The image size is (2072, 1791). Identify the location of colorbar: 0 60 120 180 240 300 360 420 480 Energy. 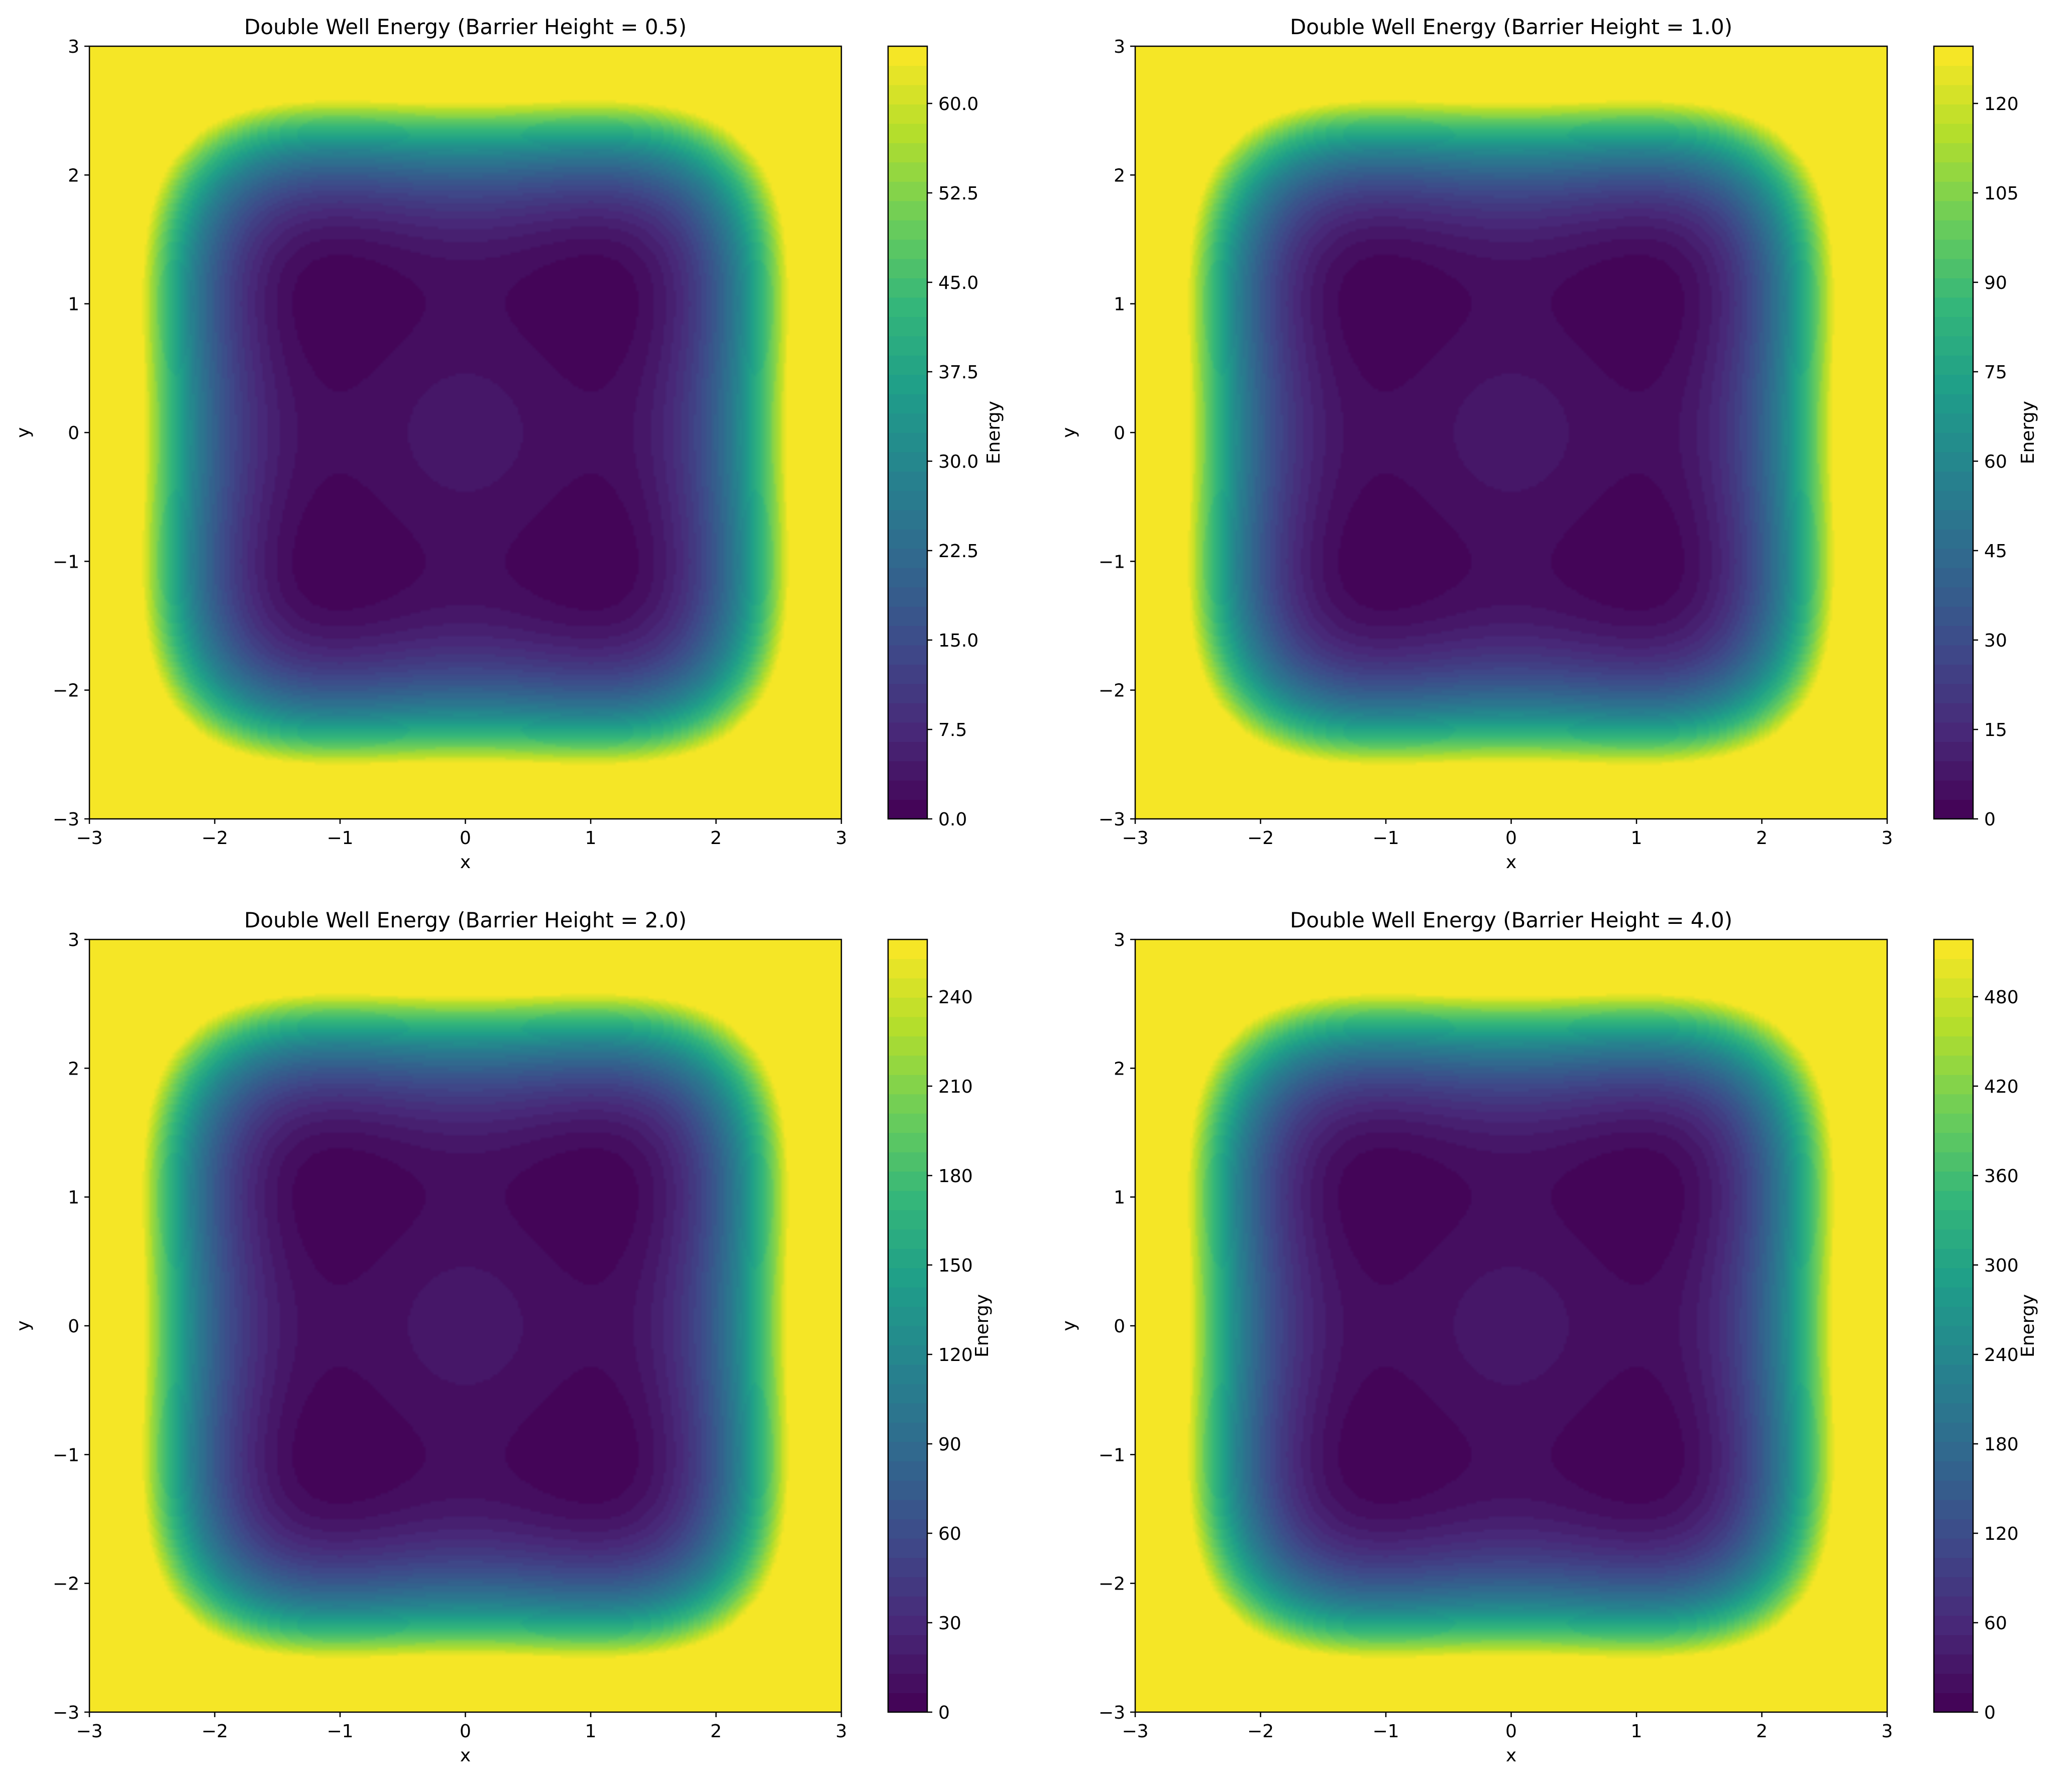
(1985, 1330).